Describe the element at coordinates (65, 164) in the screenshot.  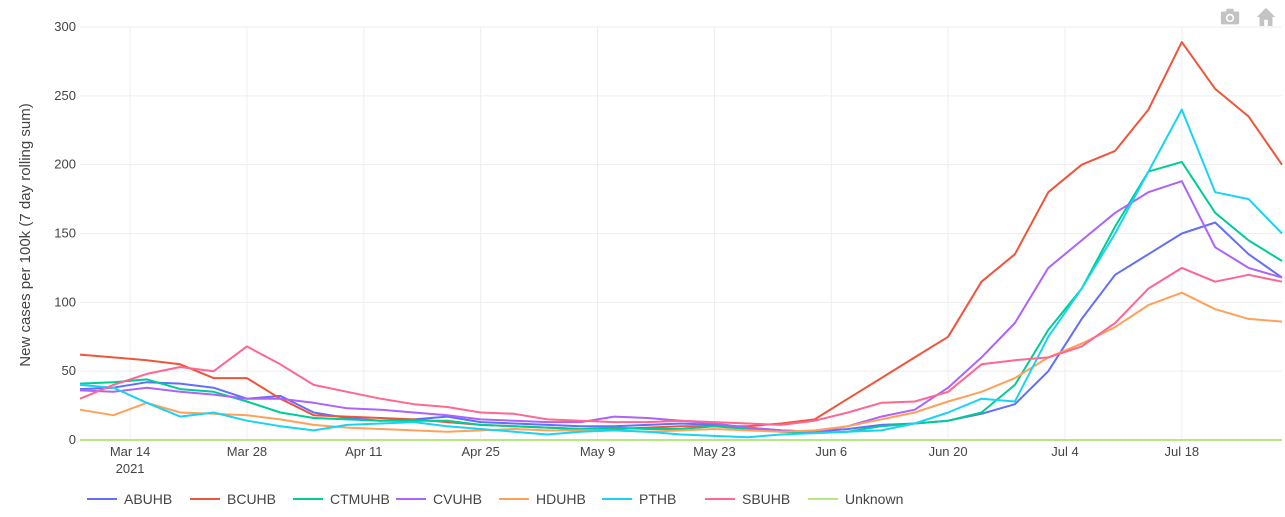
I see `y-tick-label: 200` at that location.